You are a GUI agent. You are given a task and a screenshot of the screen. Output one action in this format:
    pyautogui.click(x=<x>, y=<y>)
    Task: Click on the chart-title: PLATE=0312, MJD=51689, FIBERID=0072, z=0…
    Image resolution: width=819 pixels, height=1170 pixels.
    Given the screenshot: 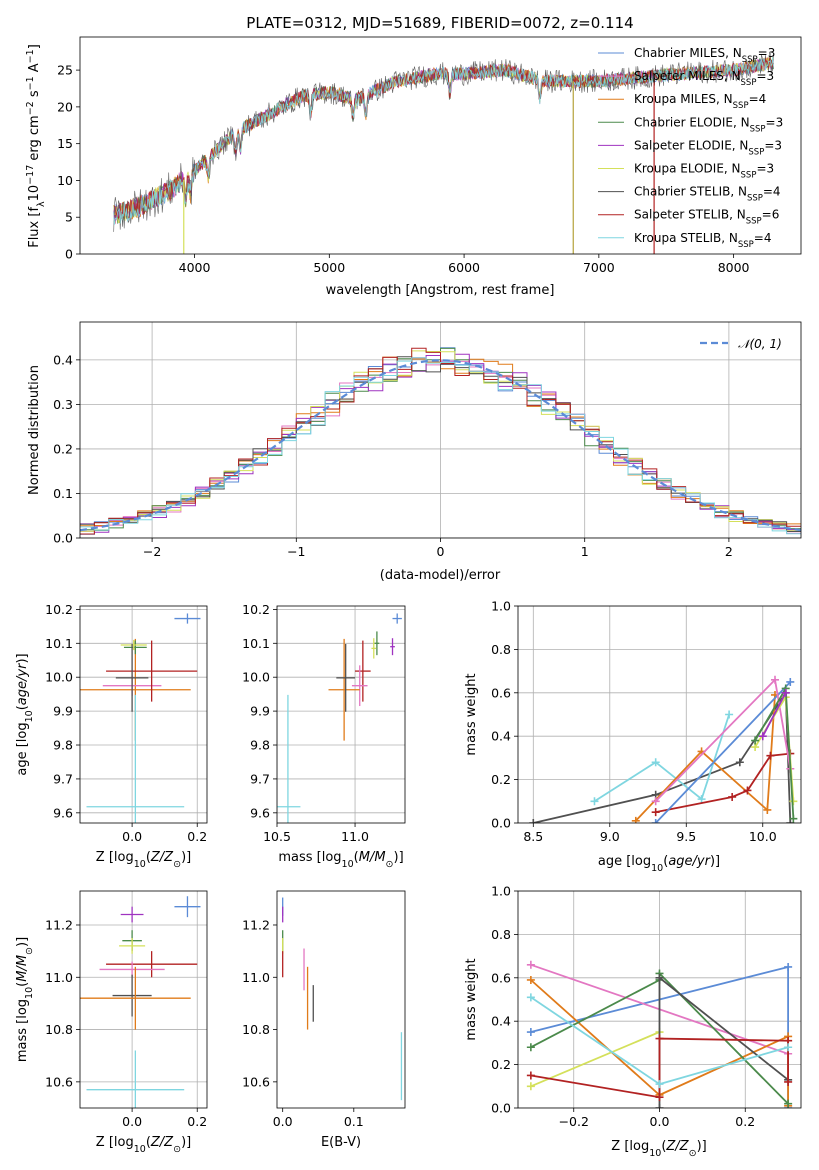 What is the action you would take?
    pyautogui.click(x=439, y=23)
    